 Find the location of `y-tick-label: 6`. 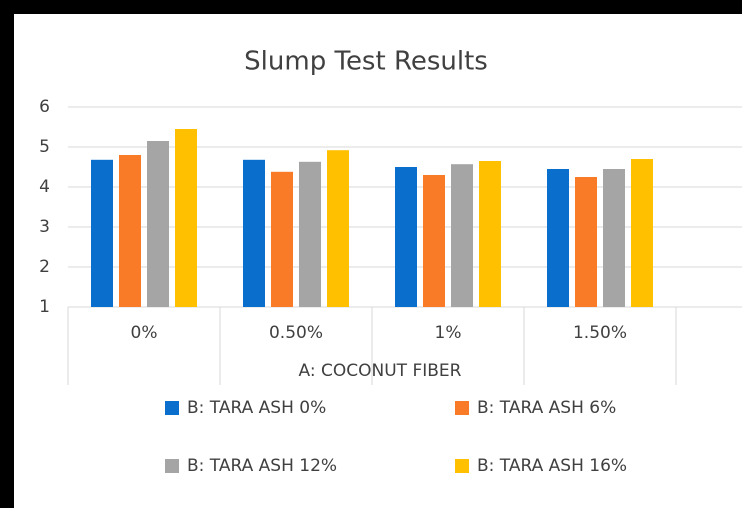

y-tick-label: 6 is located at coordinates (44, 107).